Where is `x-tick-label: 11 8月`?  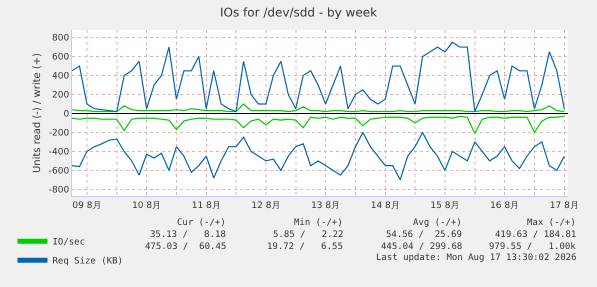
x-tick-label: 11 8月 is located at coordinates (206, 205).